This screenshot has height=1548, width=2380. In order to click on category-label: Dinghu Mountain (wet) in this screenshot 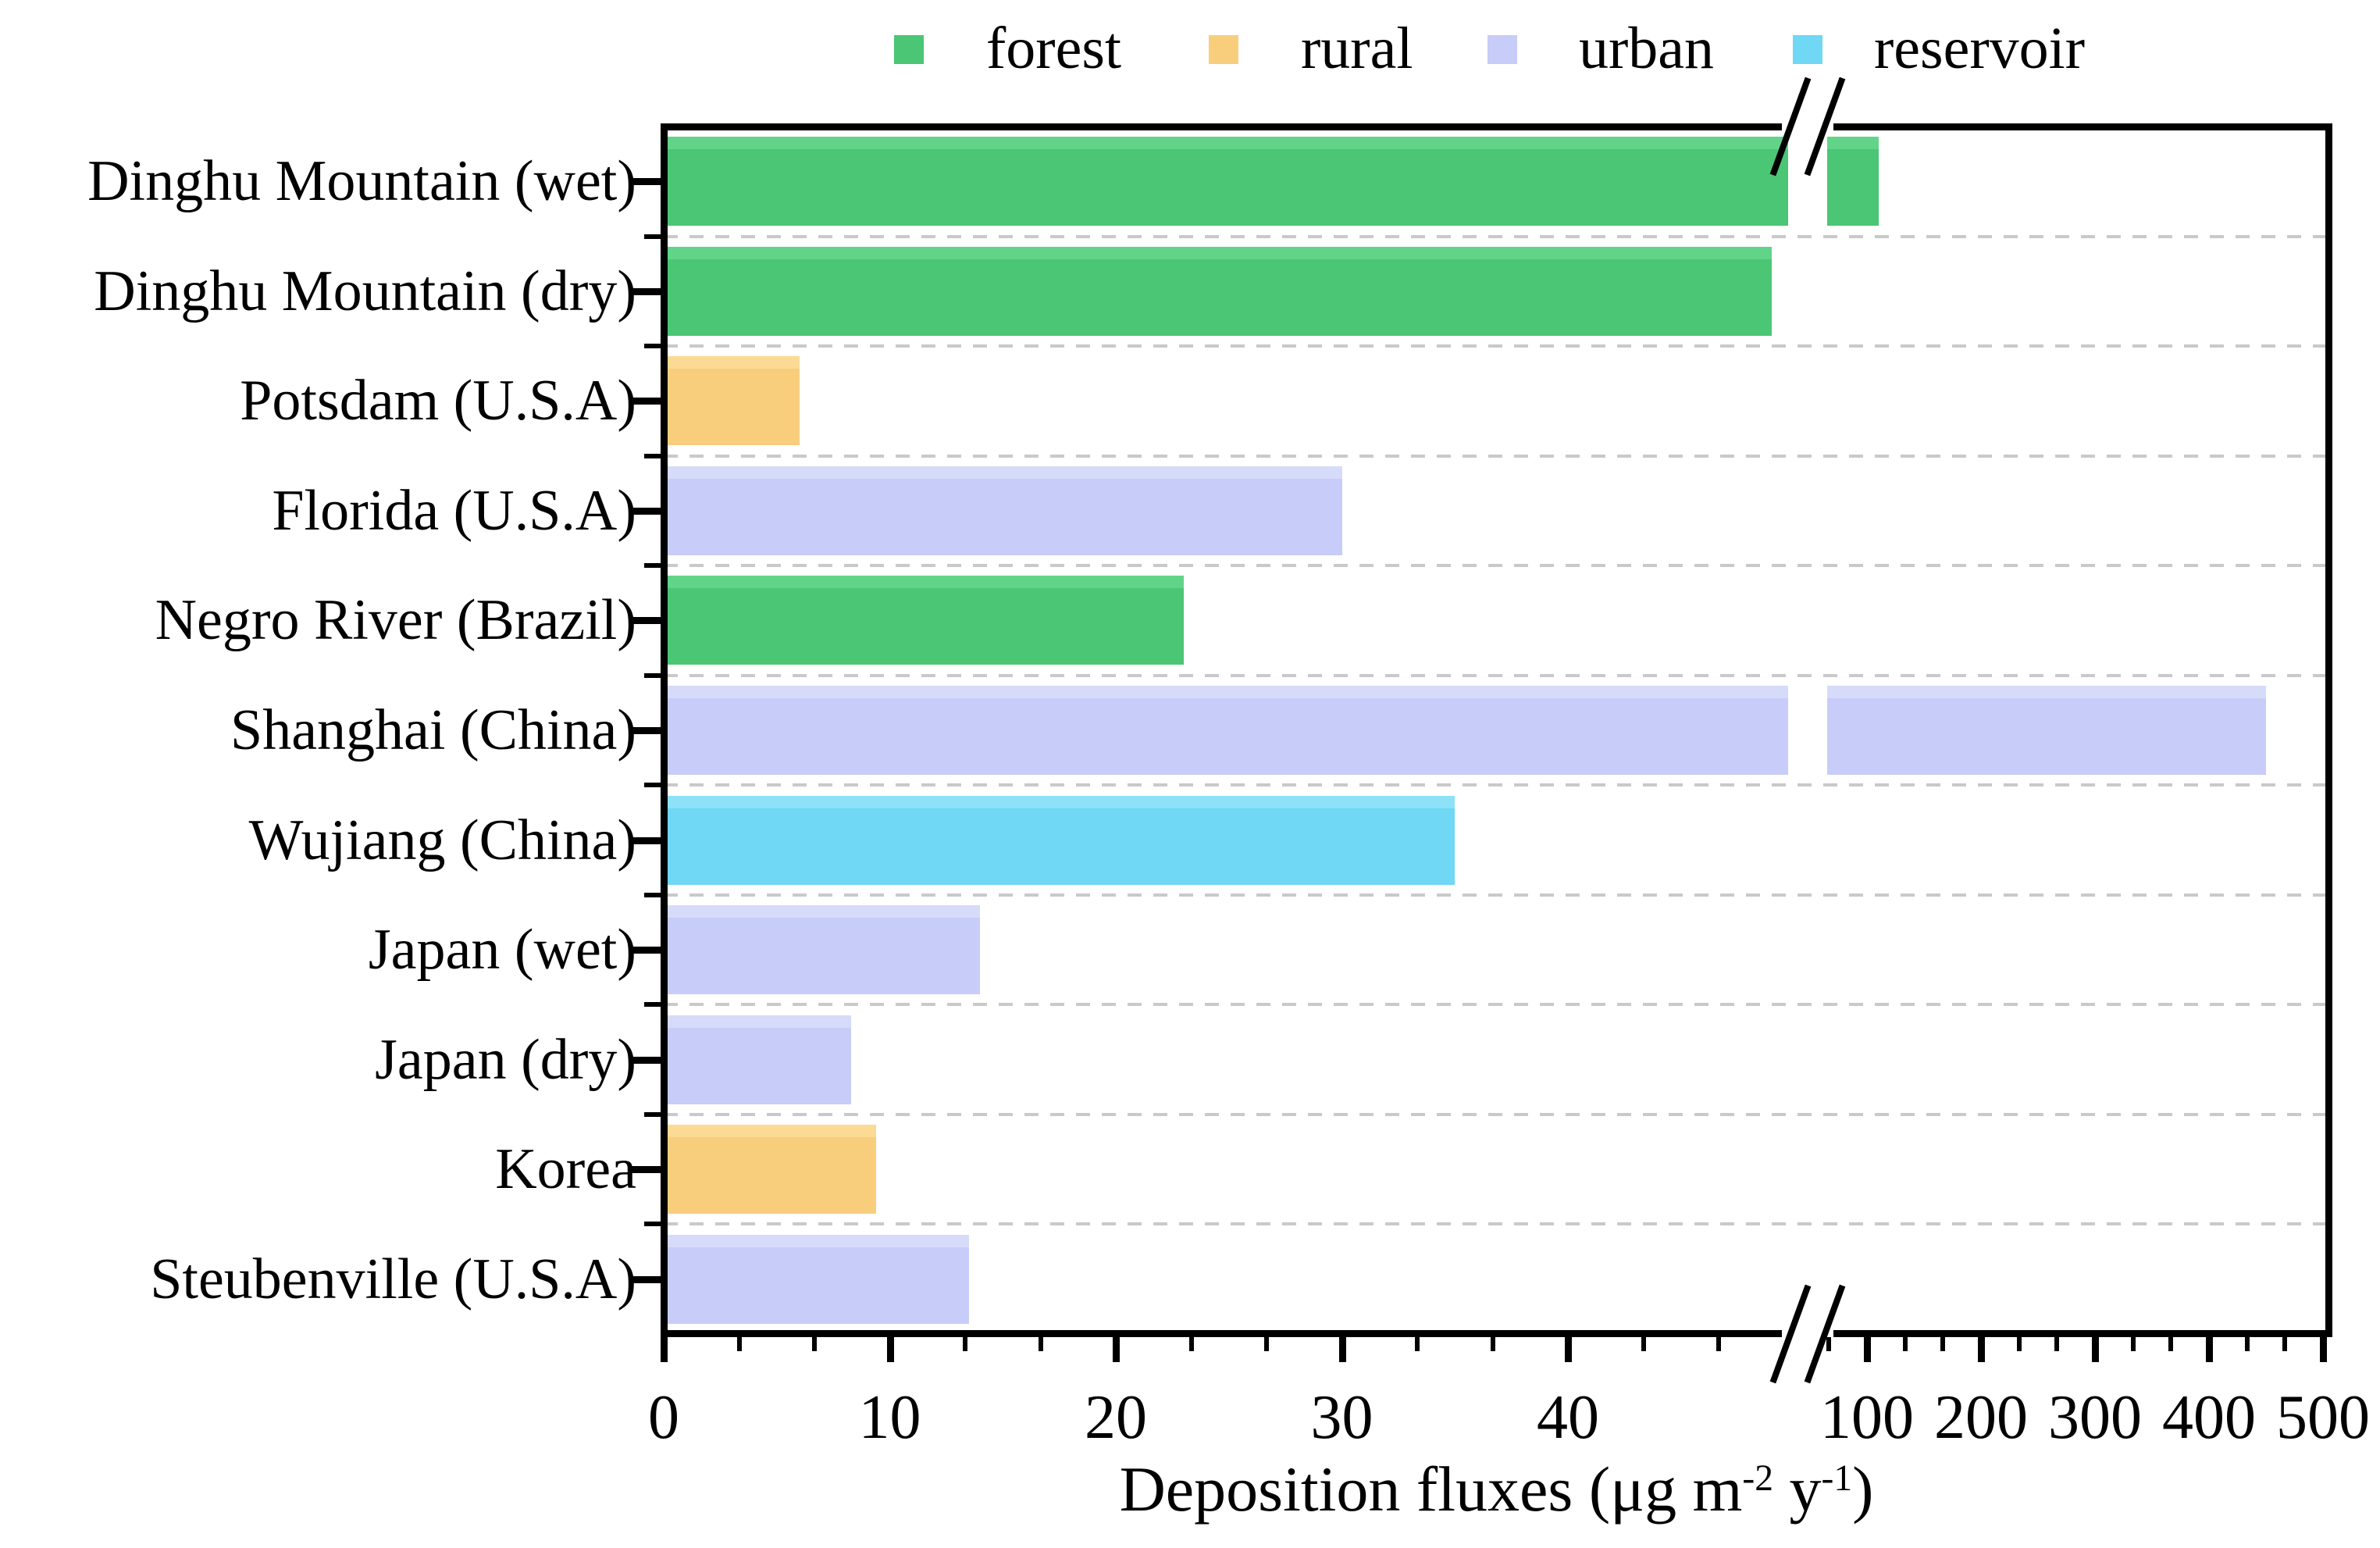, I will do `click(361, 181)`.